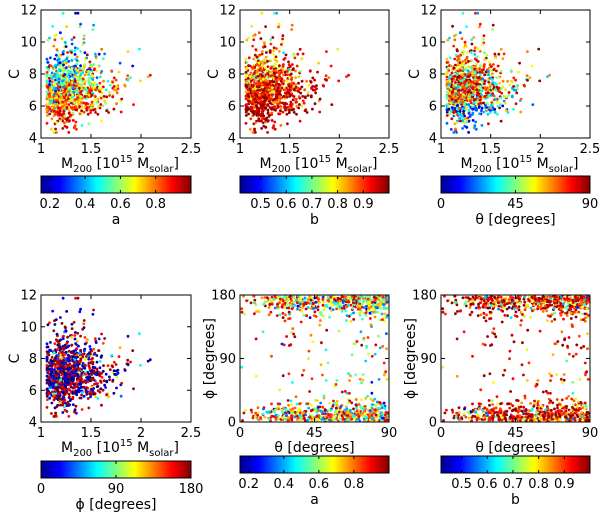 This screenshot has width=603, height=514. What do you see at coordinates (33, 359) in the screenshot?
I see `y-tick-label: 8` at bounding box center [33, 359].